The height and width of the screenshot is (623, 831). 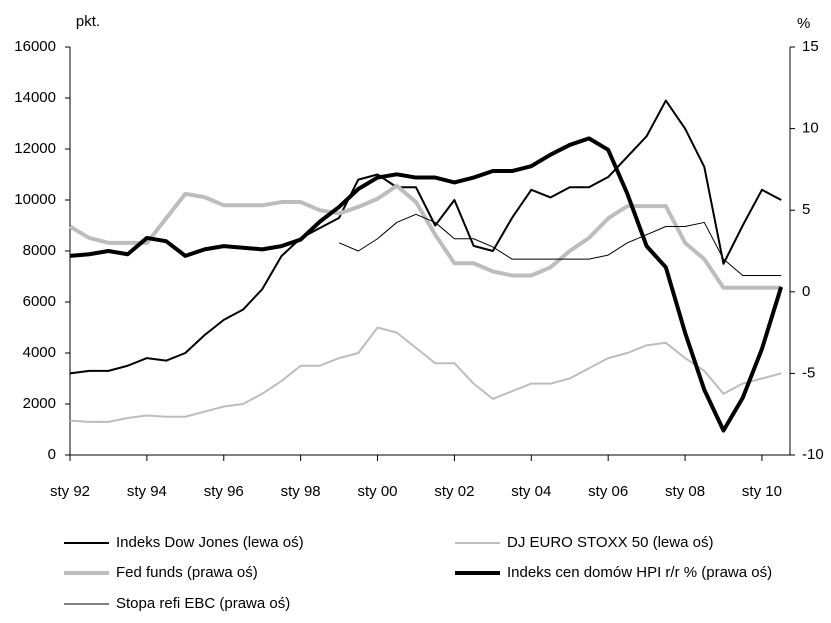 What do you see at coordinates (224, 491) in the screenshot?
I see `x-tick-label: sty 96` at bounding box center [224, 491].